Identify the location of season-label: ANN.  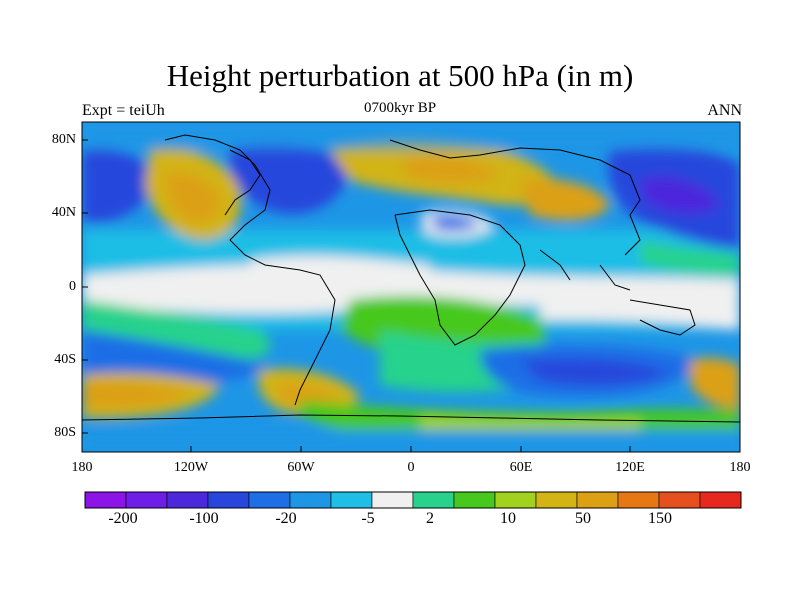
(724, 110).